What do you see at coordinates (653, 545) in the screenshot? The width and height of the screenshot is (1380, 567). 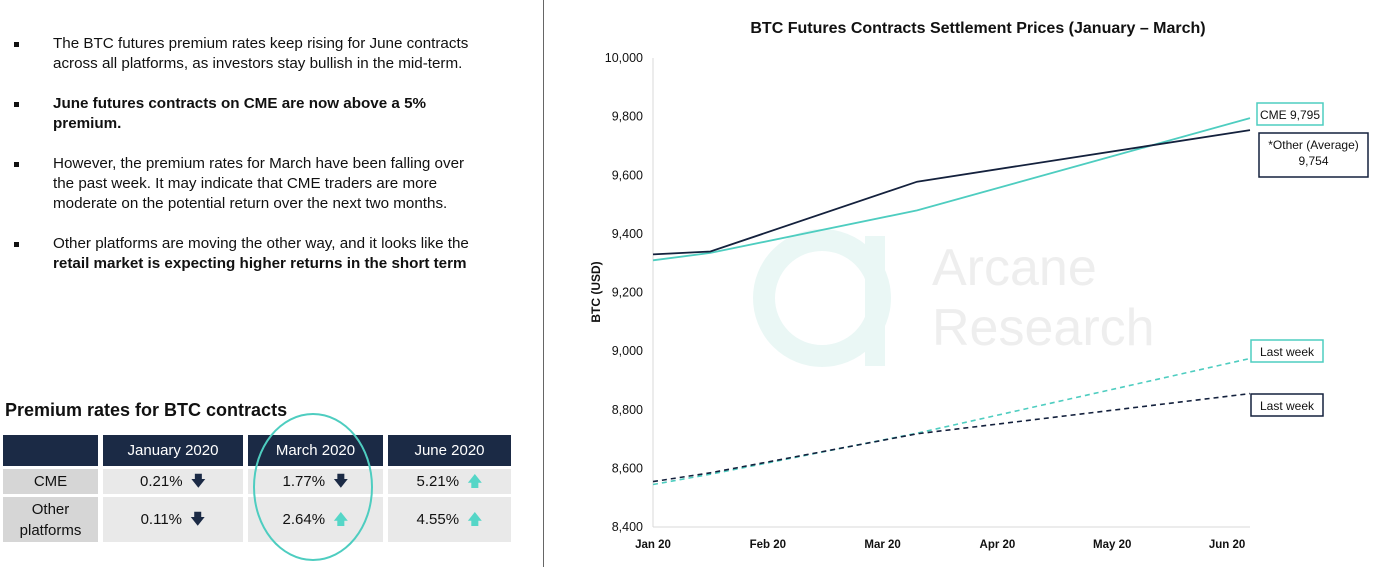 I see `x-tick-label: Jan 20` at bounding box center [653, 545].